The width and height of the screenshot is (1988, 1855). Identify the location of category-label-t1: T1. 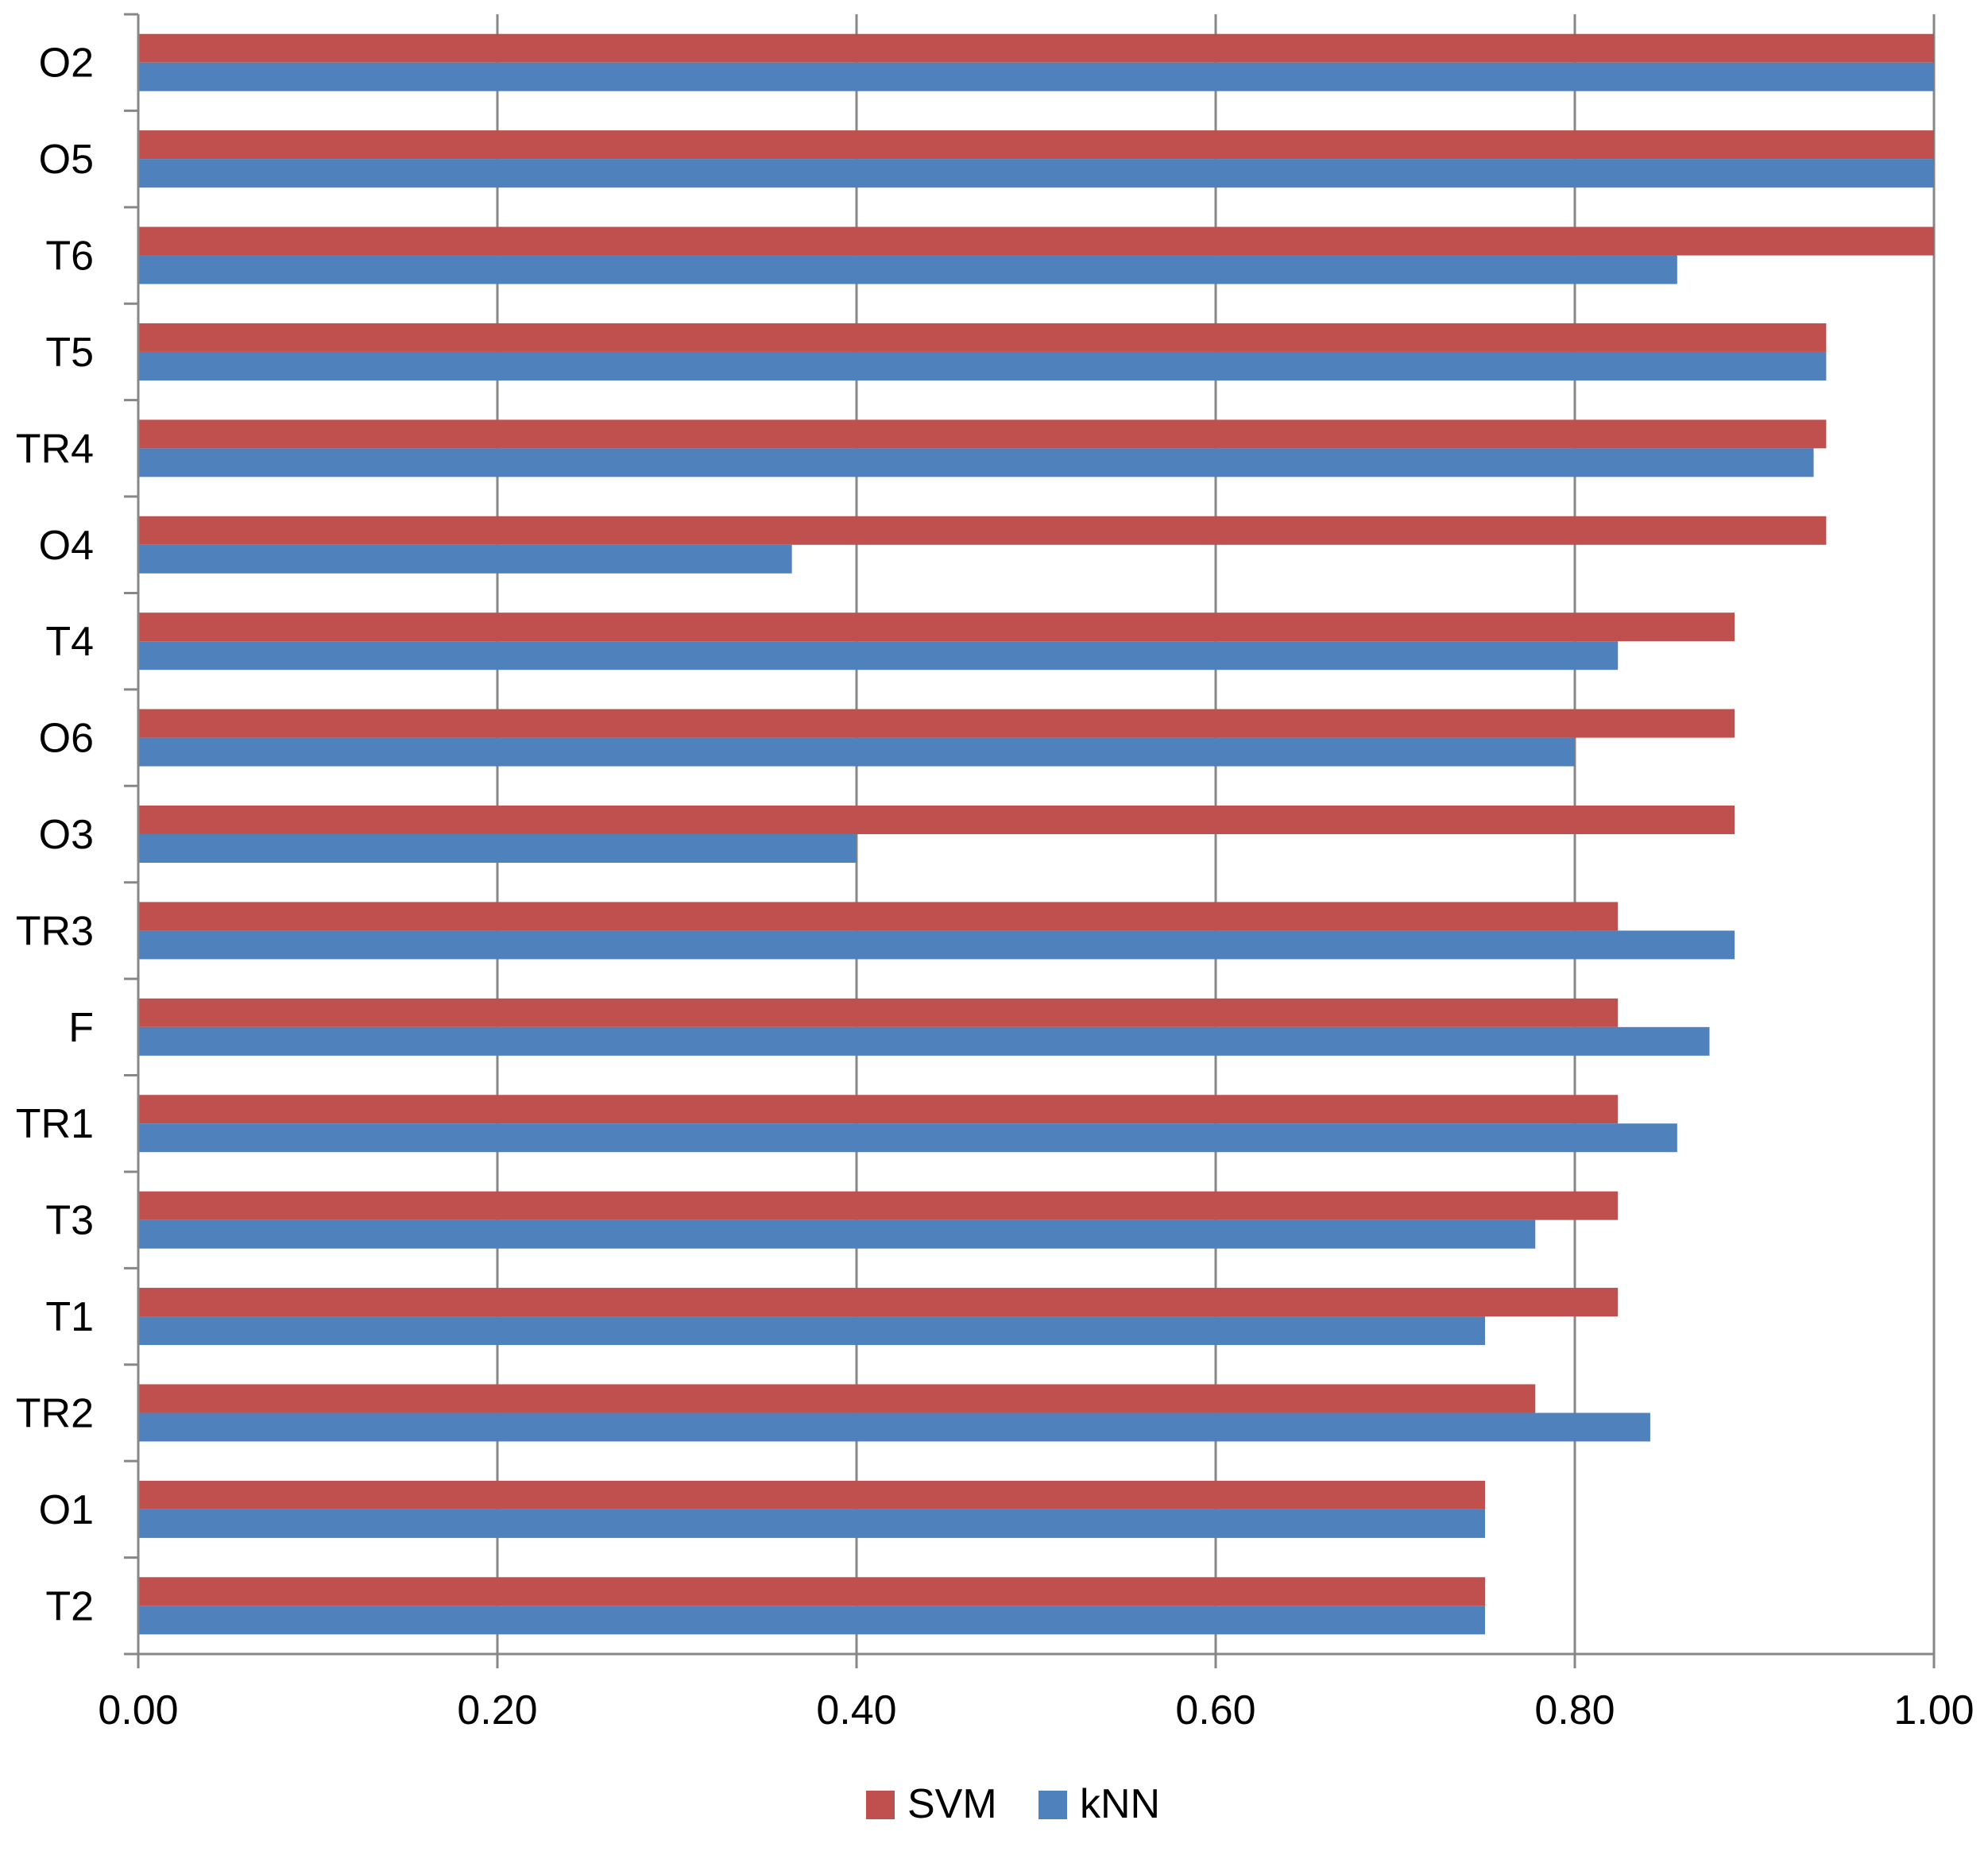
(69, 1317).